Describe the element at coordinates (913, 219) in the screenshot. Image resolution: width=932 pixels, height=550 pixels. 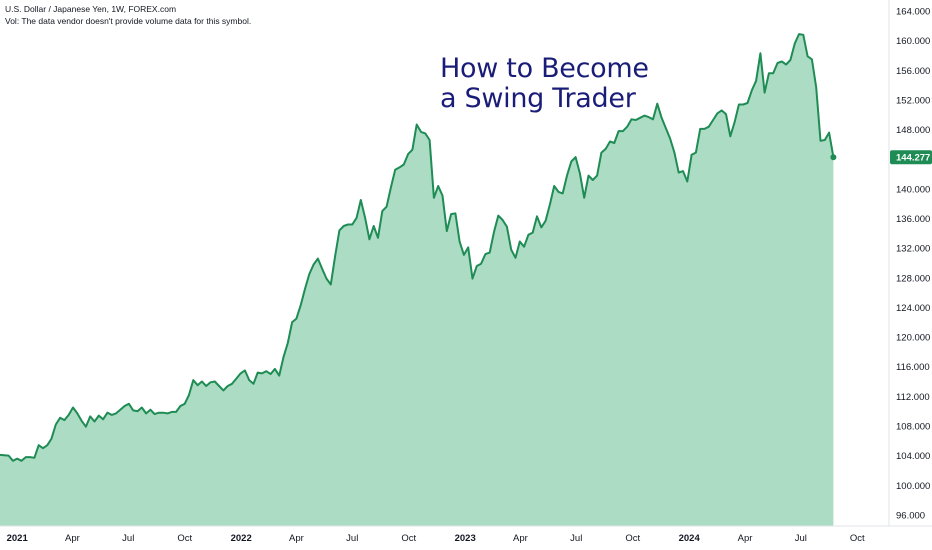
I see `y-tick-label: 136.000` at that location.